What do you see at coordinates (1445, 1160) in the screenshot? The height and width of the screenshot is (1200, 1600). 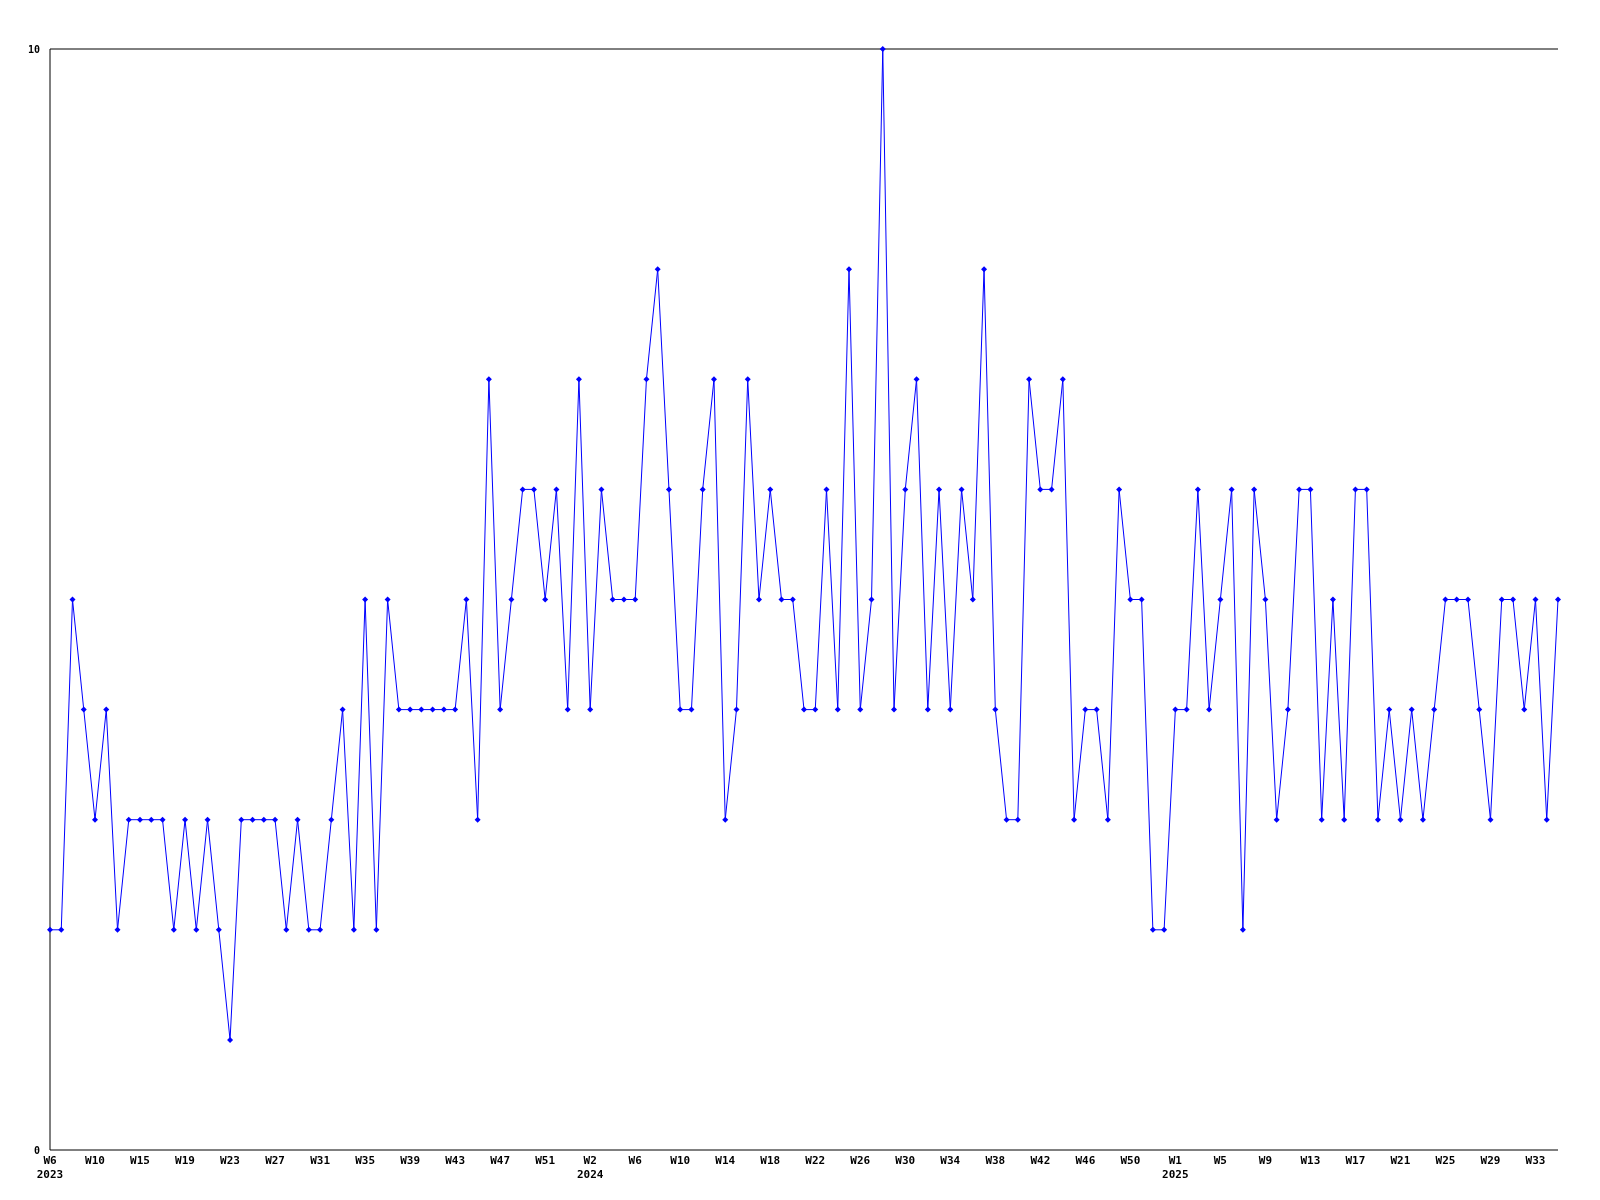 I see `x-tick-label: W25` at bounding box center [1445, 1160].